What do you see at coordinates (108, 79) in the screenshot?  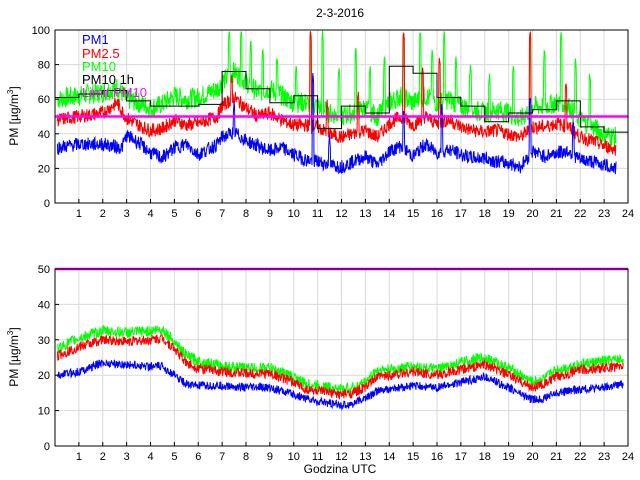 I see `legend-pm10-1h: PM10 1h` at bounding box center [108, 79].